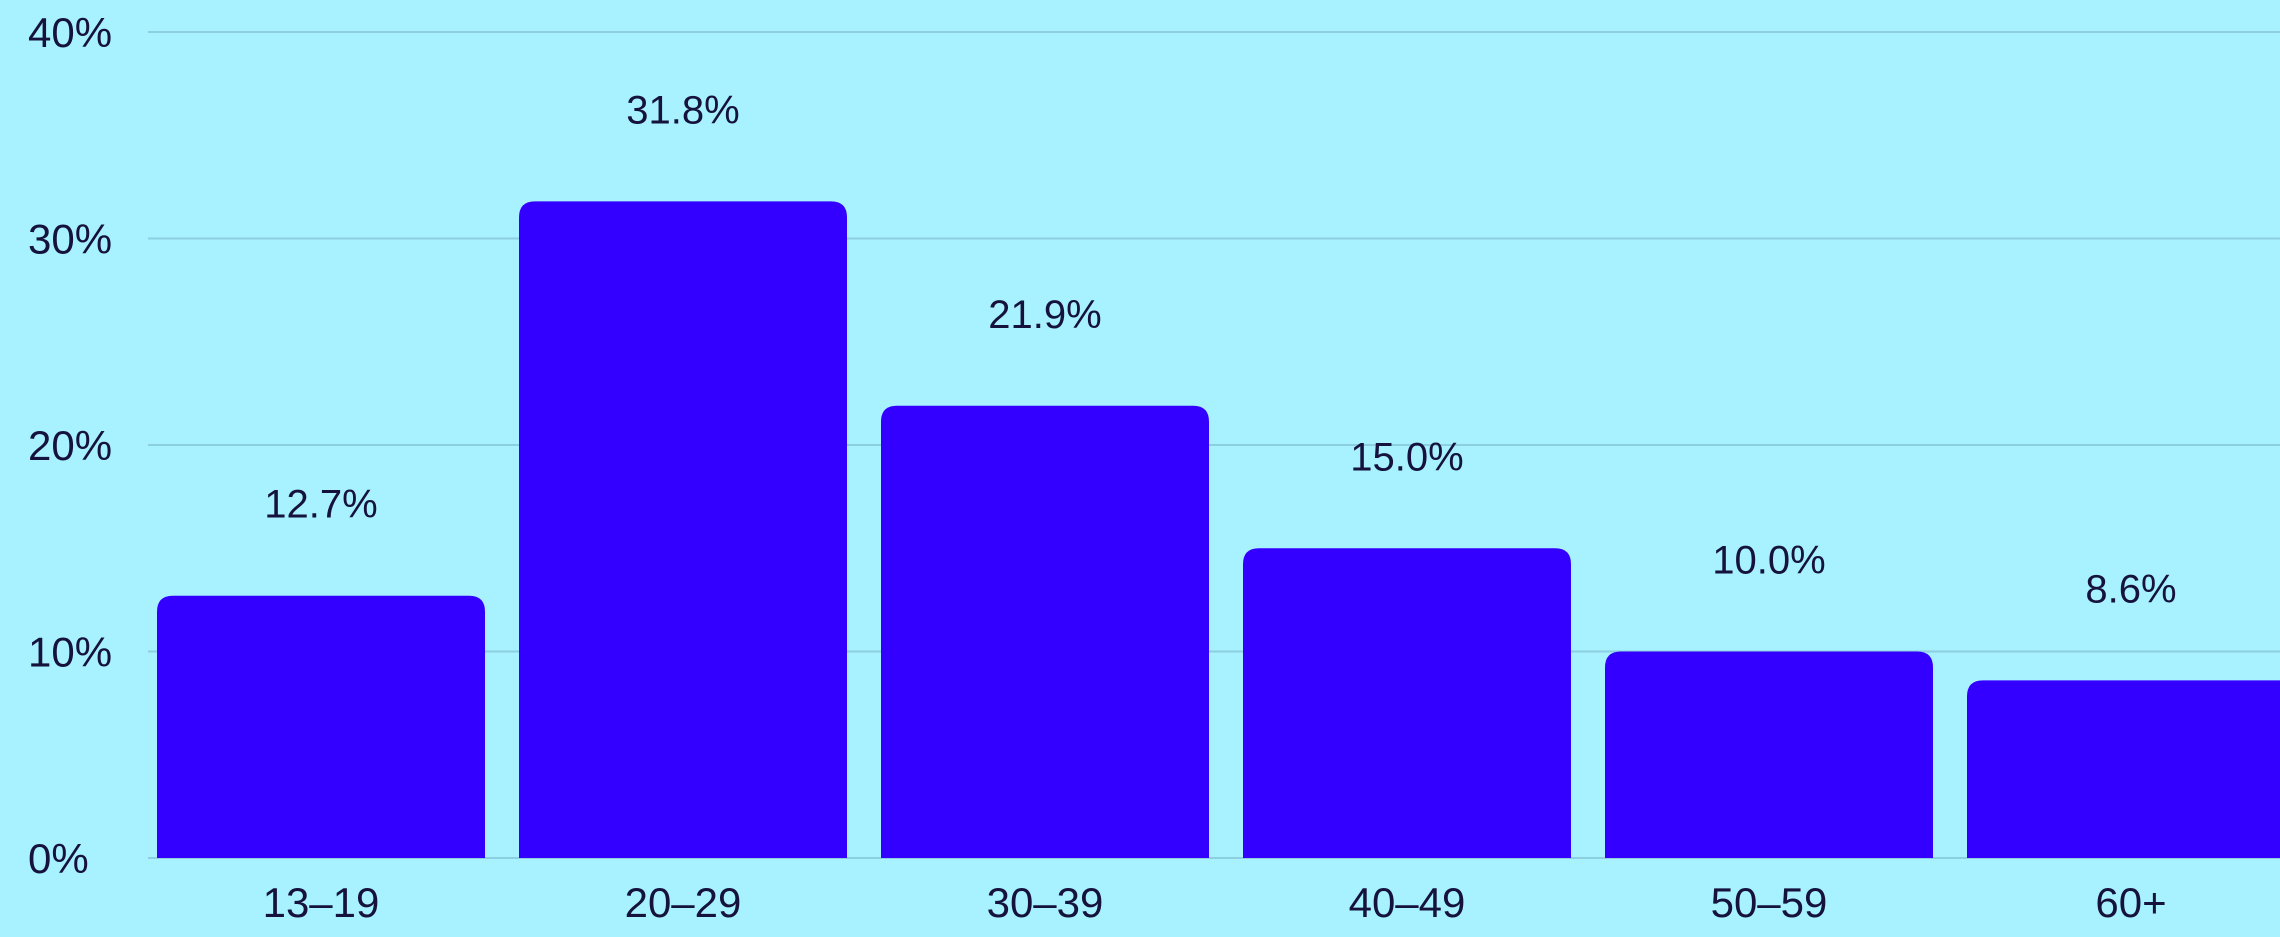  Describe the element at coordinates (70, 652) in the screenshot. I see `y-tick-label: 10%` at that location.